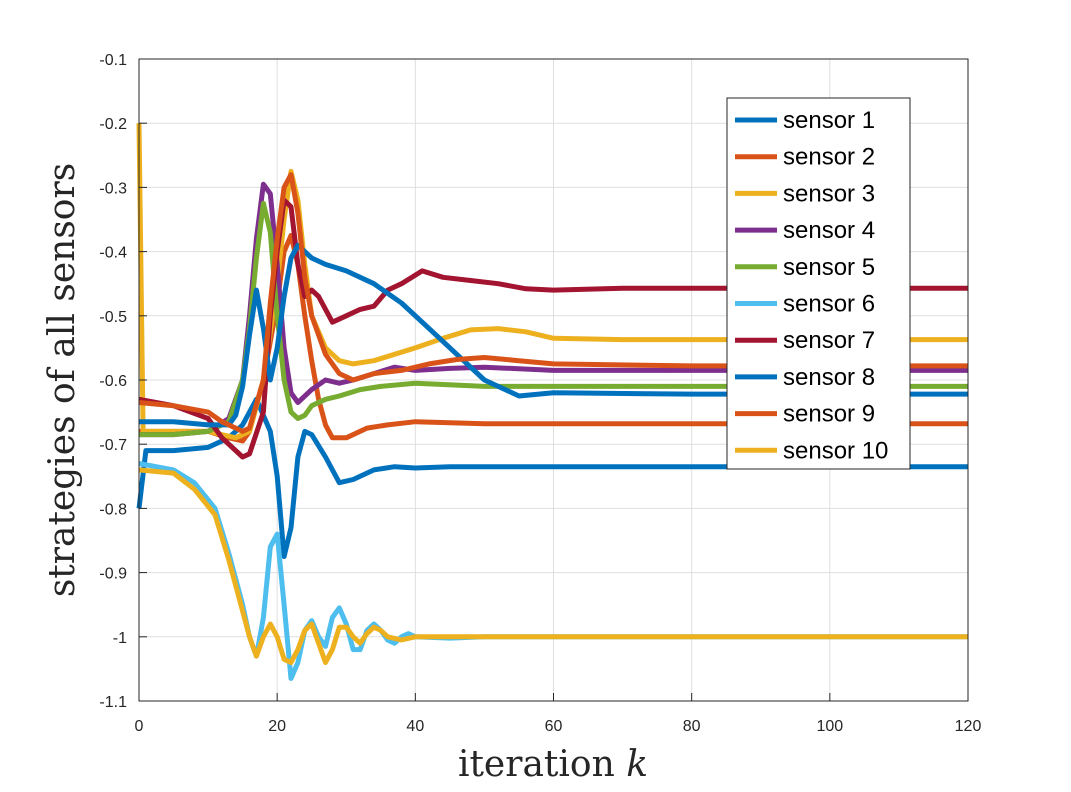 The height and width of the screenshot is (792, 1071). Describe the element at coordinates (113, 124) in the screenshot. I see `y-tick-label: -0.2` at that location.